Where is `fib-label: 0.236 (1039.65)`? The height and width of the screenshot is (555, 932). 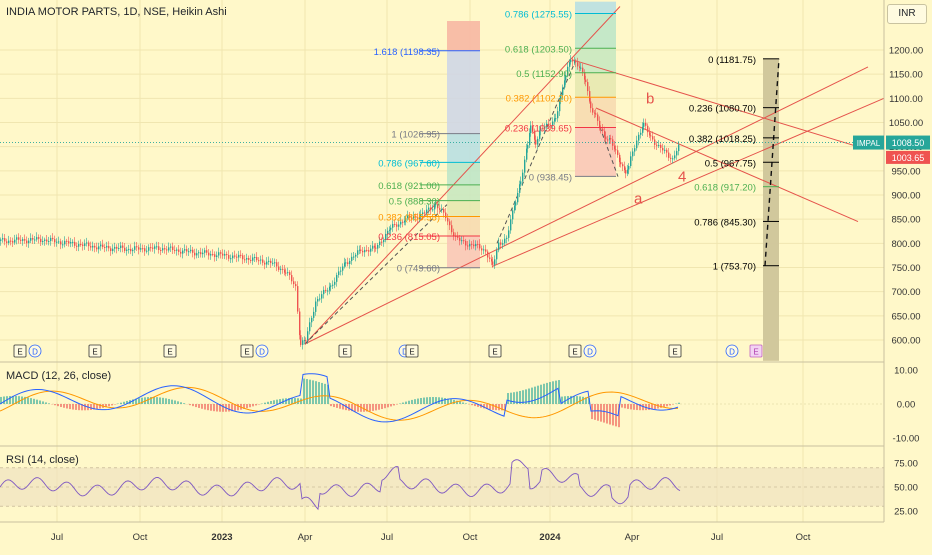
fib-label: 0.236 (1039.65) is located at coordinates (538, 129).